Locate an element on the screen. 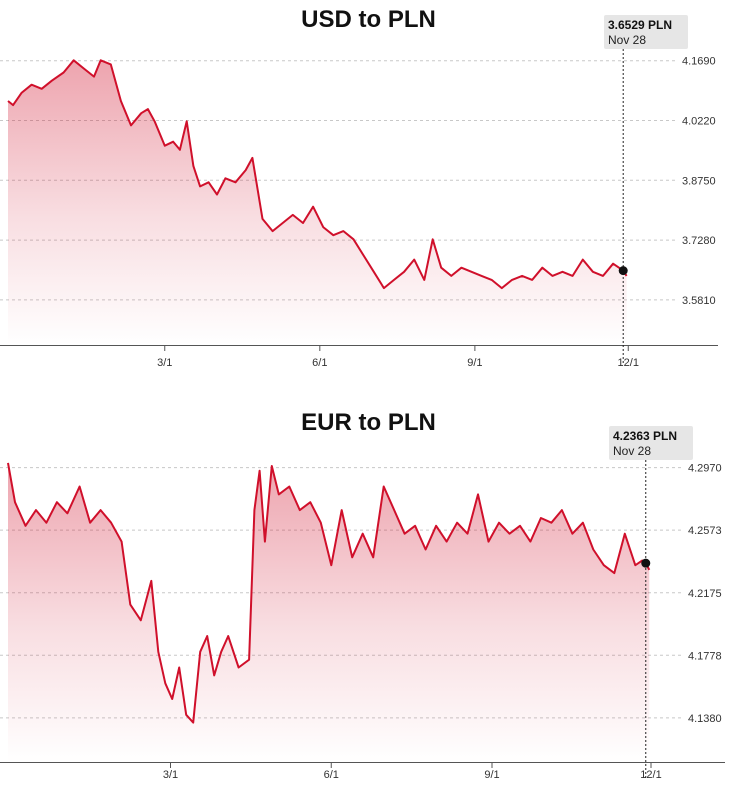  y-tick-label: 3.8750 is located at coordinates (699, 181).